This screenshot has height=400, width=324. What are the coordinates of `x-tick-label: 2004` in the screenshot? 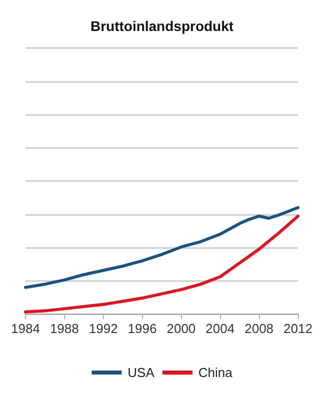 It's located at (220, 328).